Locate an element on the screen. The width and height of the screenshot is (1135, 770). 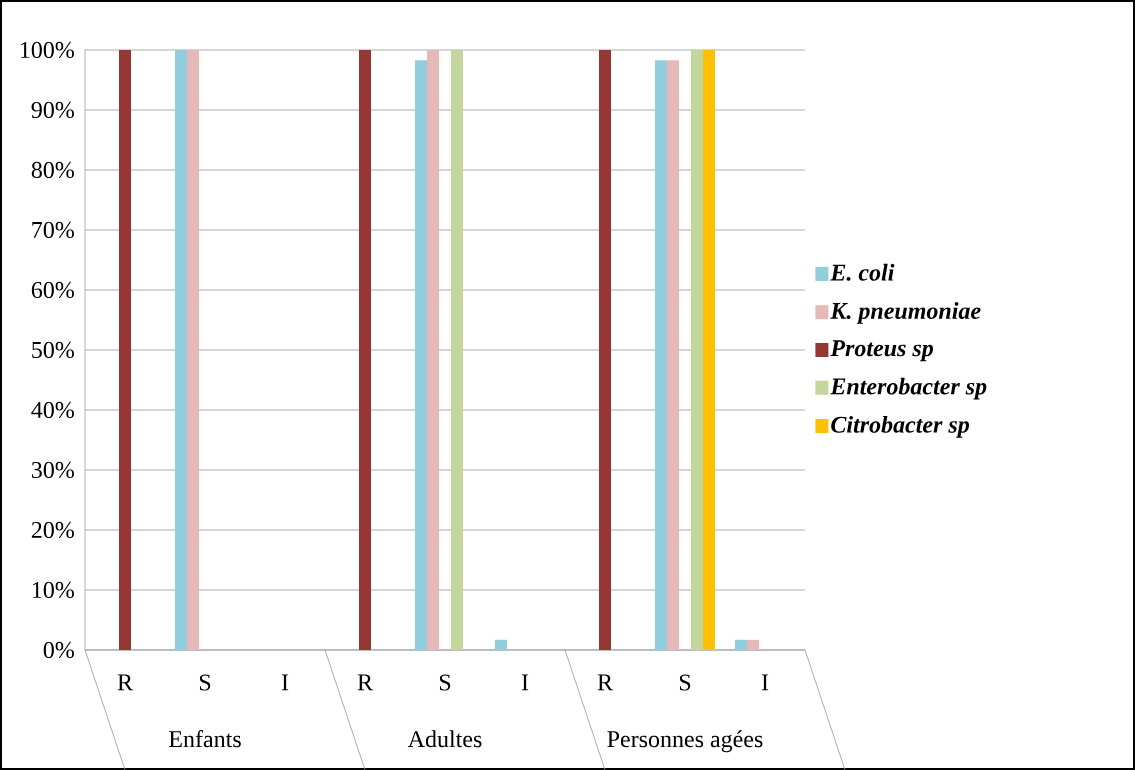
legend-label: Citrobacter sp is located at coordinates (900, 426).